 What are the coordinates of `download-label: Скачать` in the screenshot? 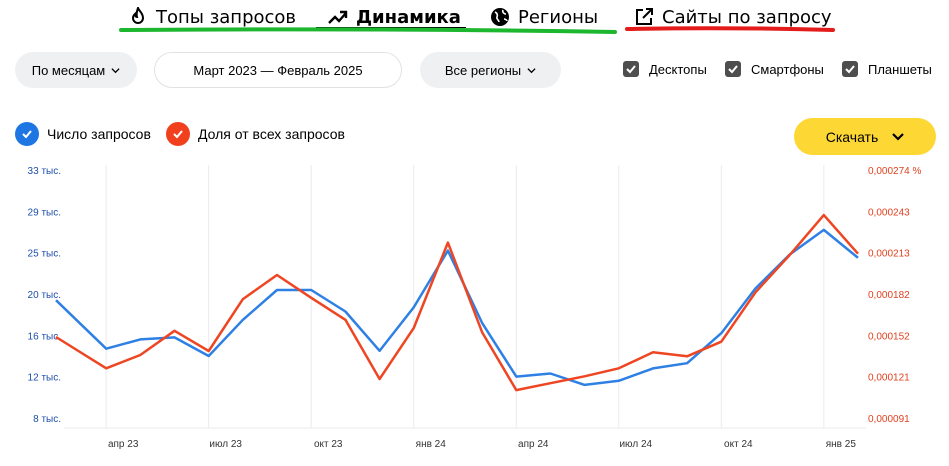 It's located at (852, 136).